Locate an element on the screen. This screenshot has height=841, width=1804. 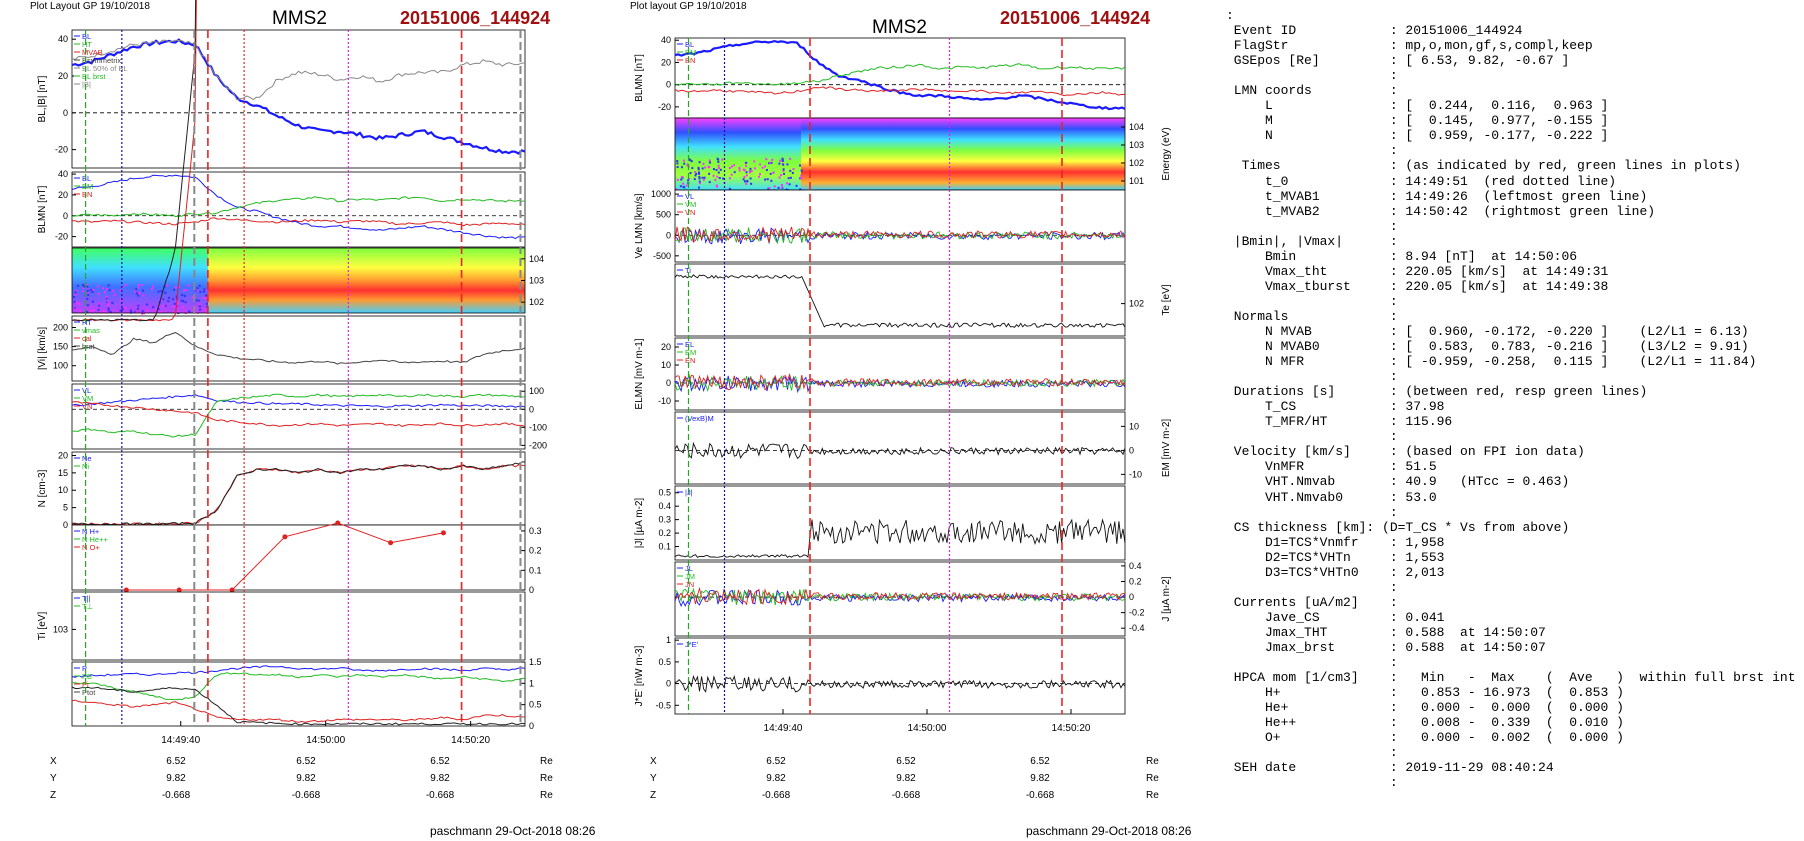
summary-line: FlagStr : mp,o,mon,gf,s,compl,keep is located at coordinates (1409, 46).